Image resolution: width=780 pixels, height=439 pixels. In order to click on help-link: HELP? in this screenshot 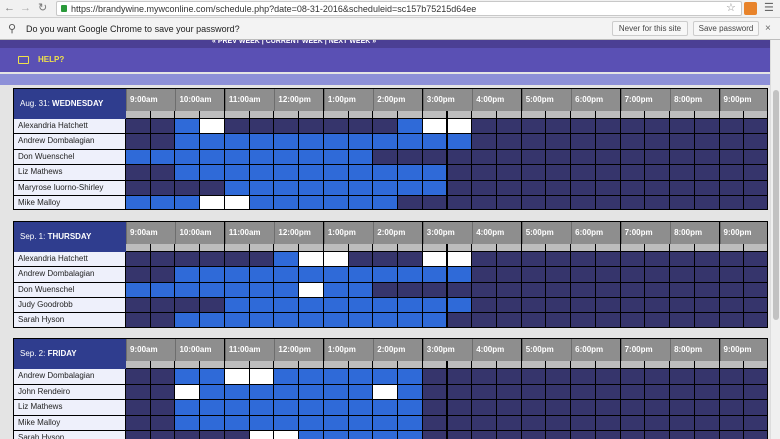, I will do `click(51, 59)`.